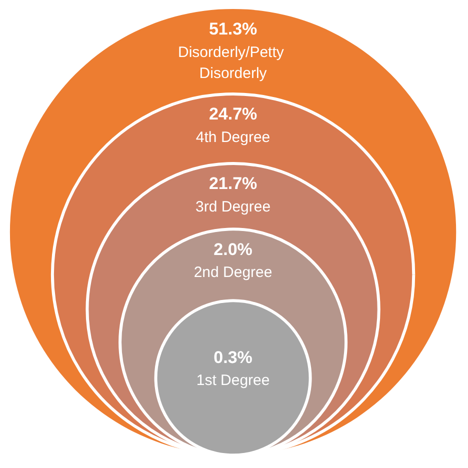  I want to click on category-label: 3rd Degree, so click(233, 207).